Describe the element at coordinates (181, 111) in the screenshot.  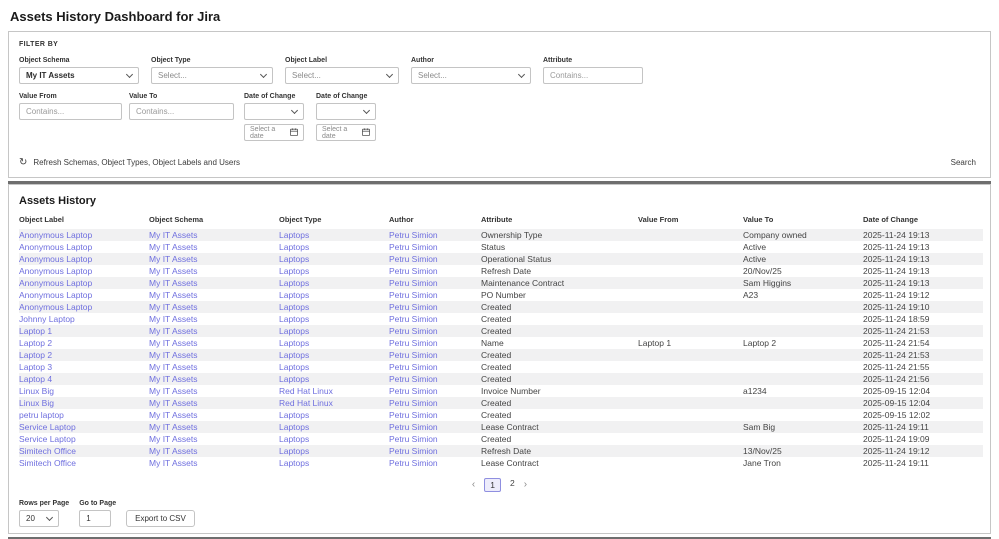
I see `value-to-input` at that location.